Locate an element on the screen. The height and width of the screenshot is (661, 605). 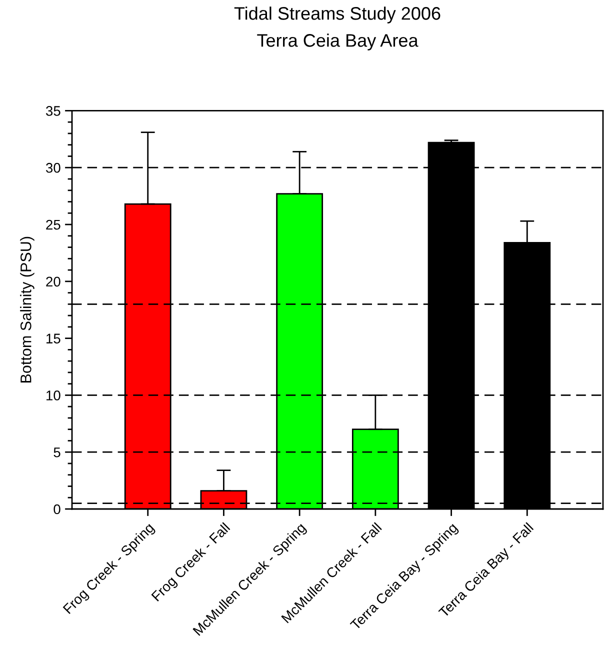
y-tick-label: 5 is located at coordinates (57, 453).